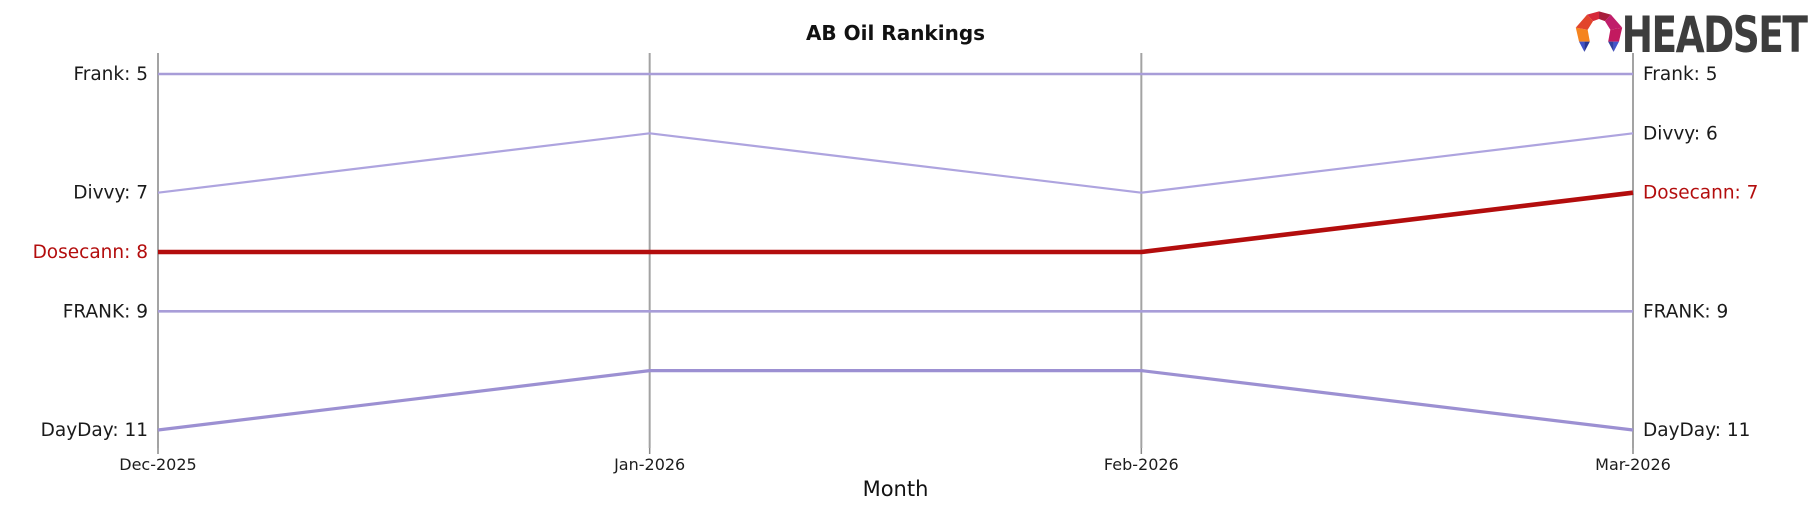 The height and width of the screenshot is (507, 1818). What do you see at coordinates (1696, 430) in the screenshot?
I see `series-label-right-dayday: DayDay: 11` at bounding box center [1696, 430].